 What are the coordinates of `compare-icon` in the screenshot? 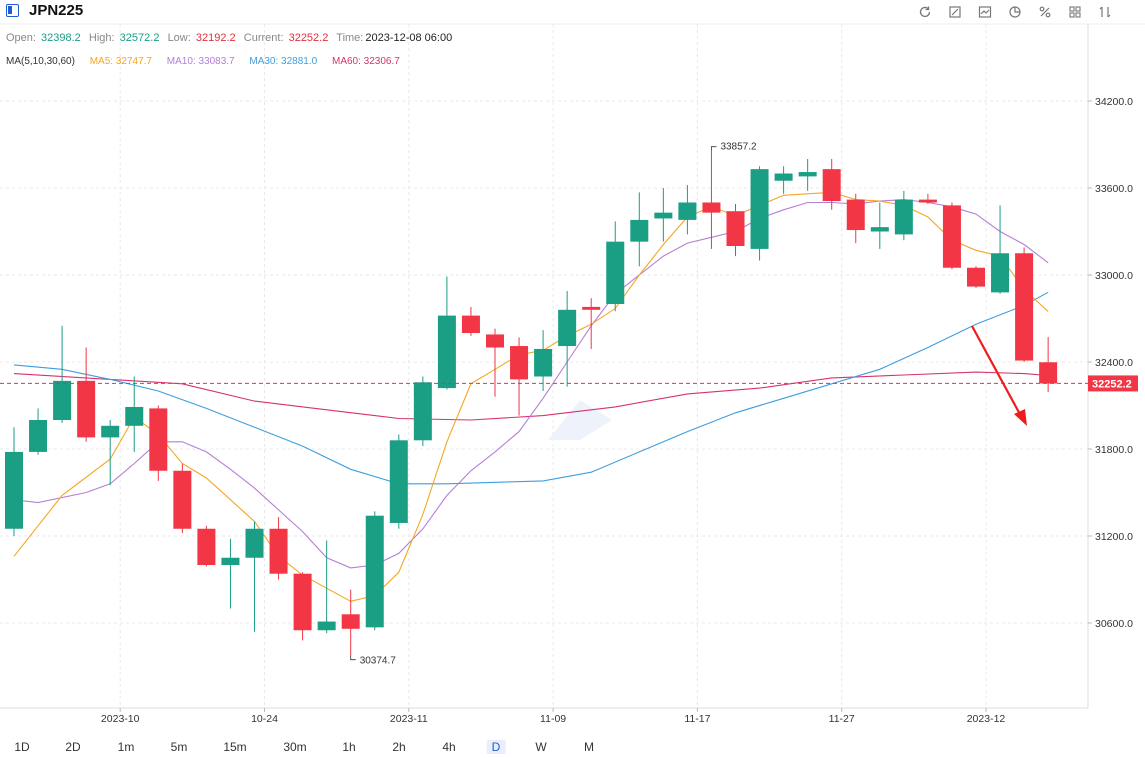 It's located at (1105, 12).